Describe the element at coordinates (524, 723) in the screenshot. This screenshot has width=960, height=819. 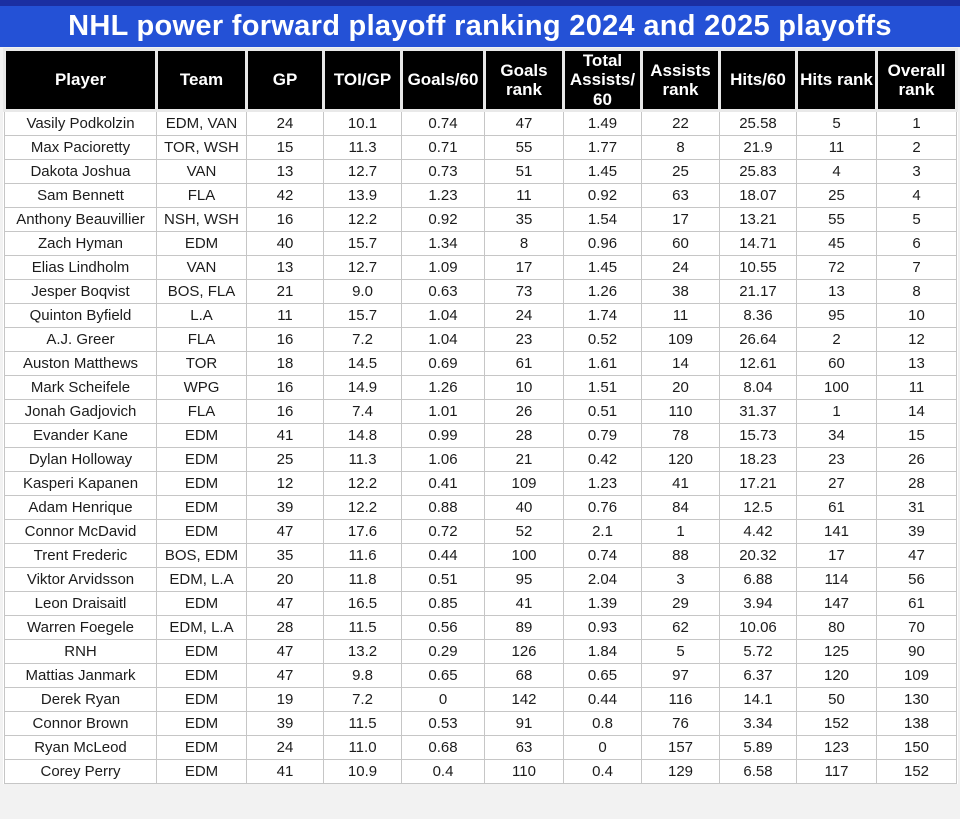
I see `cell-goals-rank: 91` at that location.